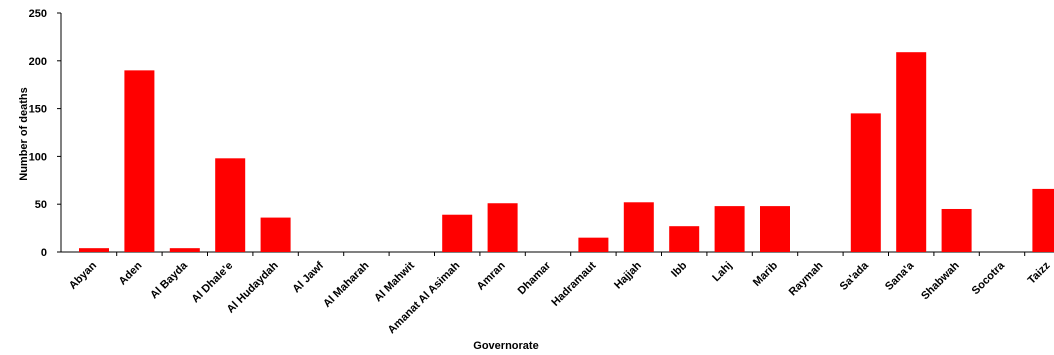  What do you see at coordinates (765, 273) in the screenshot?
I see `x-tick-label: Marib` at bounding box center [765, 273].